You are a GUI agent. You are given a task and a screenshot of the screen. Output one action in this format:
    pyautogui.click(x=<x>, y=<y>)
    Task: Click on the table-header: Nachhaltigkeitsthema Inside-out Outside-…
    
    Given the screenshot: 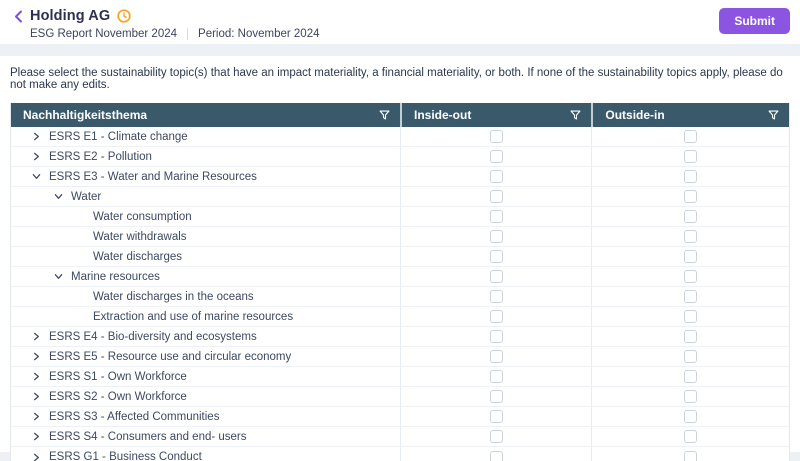 What is the action you would take?
    pyautogui.click(x=400, y=115)
    